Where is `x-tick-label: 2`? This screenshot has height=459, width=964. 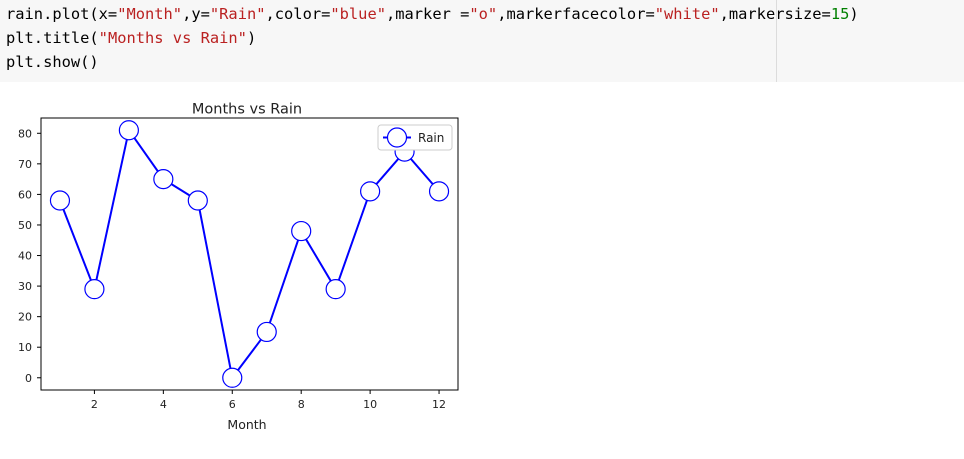 x-tick-label: 2 is located at coordinates (94, 404).